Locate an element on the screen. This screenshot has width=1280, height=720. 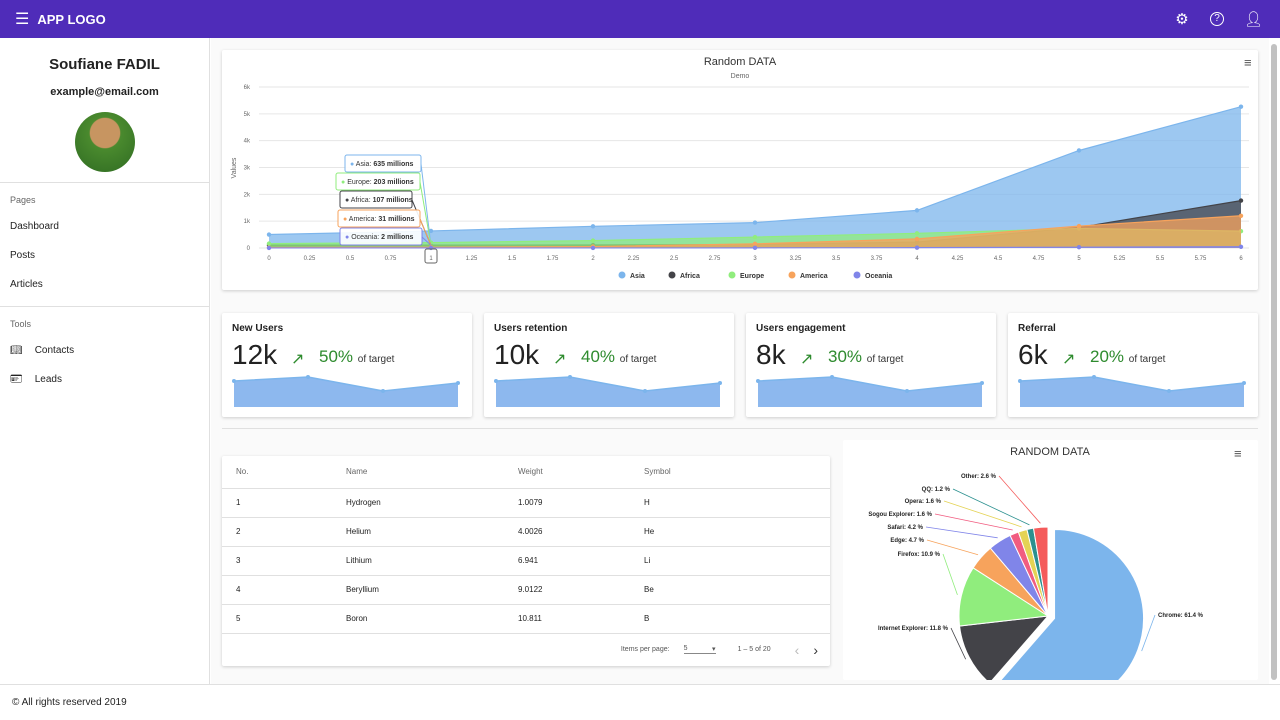
legend-item-america: America is located at coordinates (808, 276).